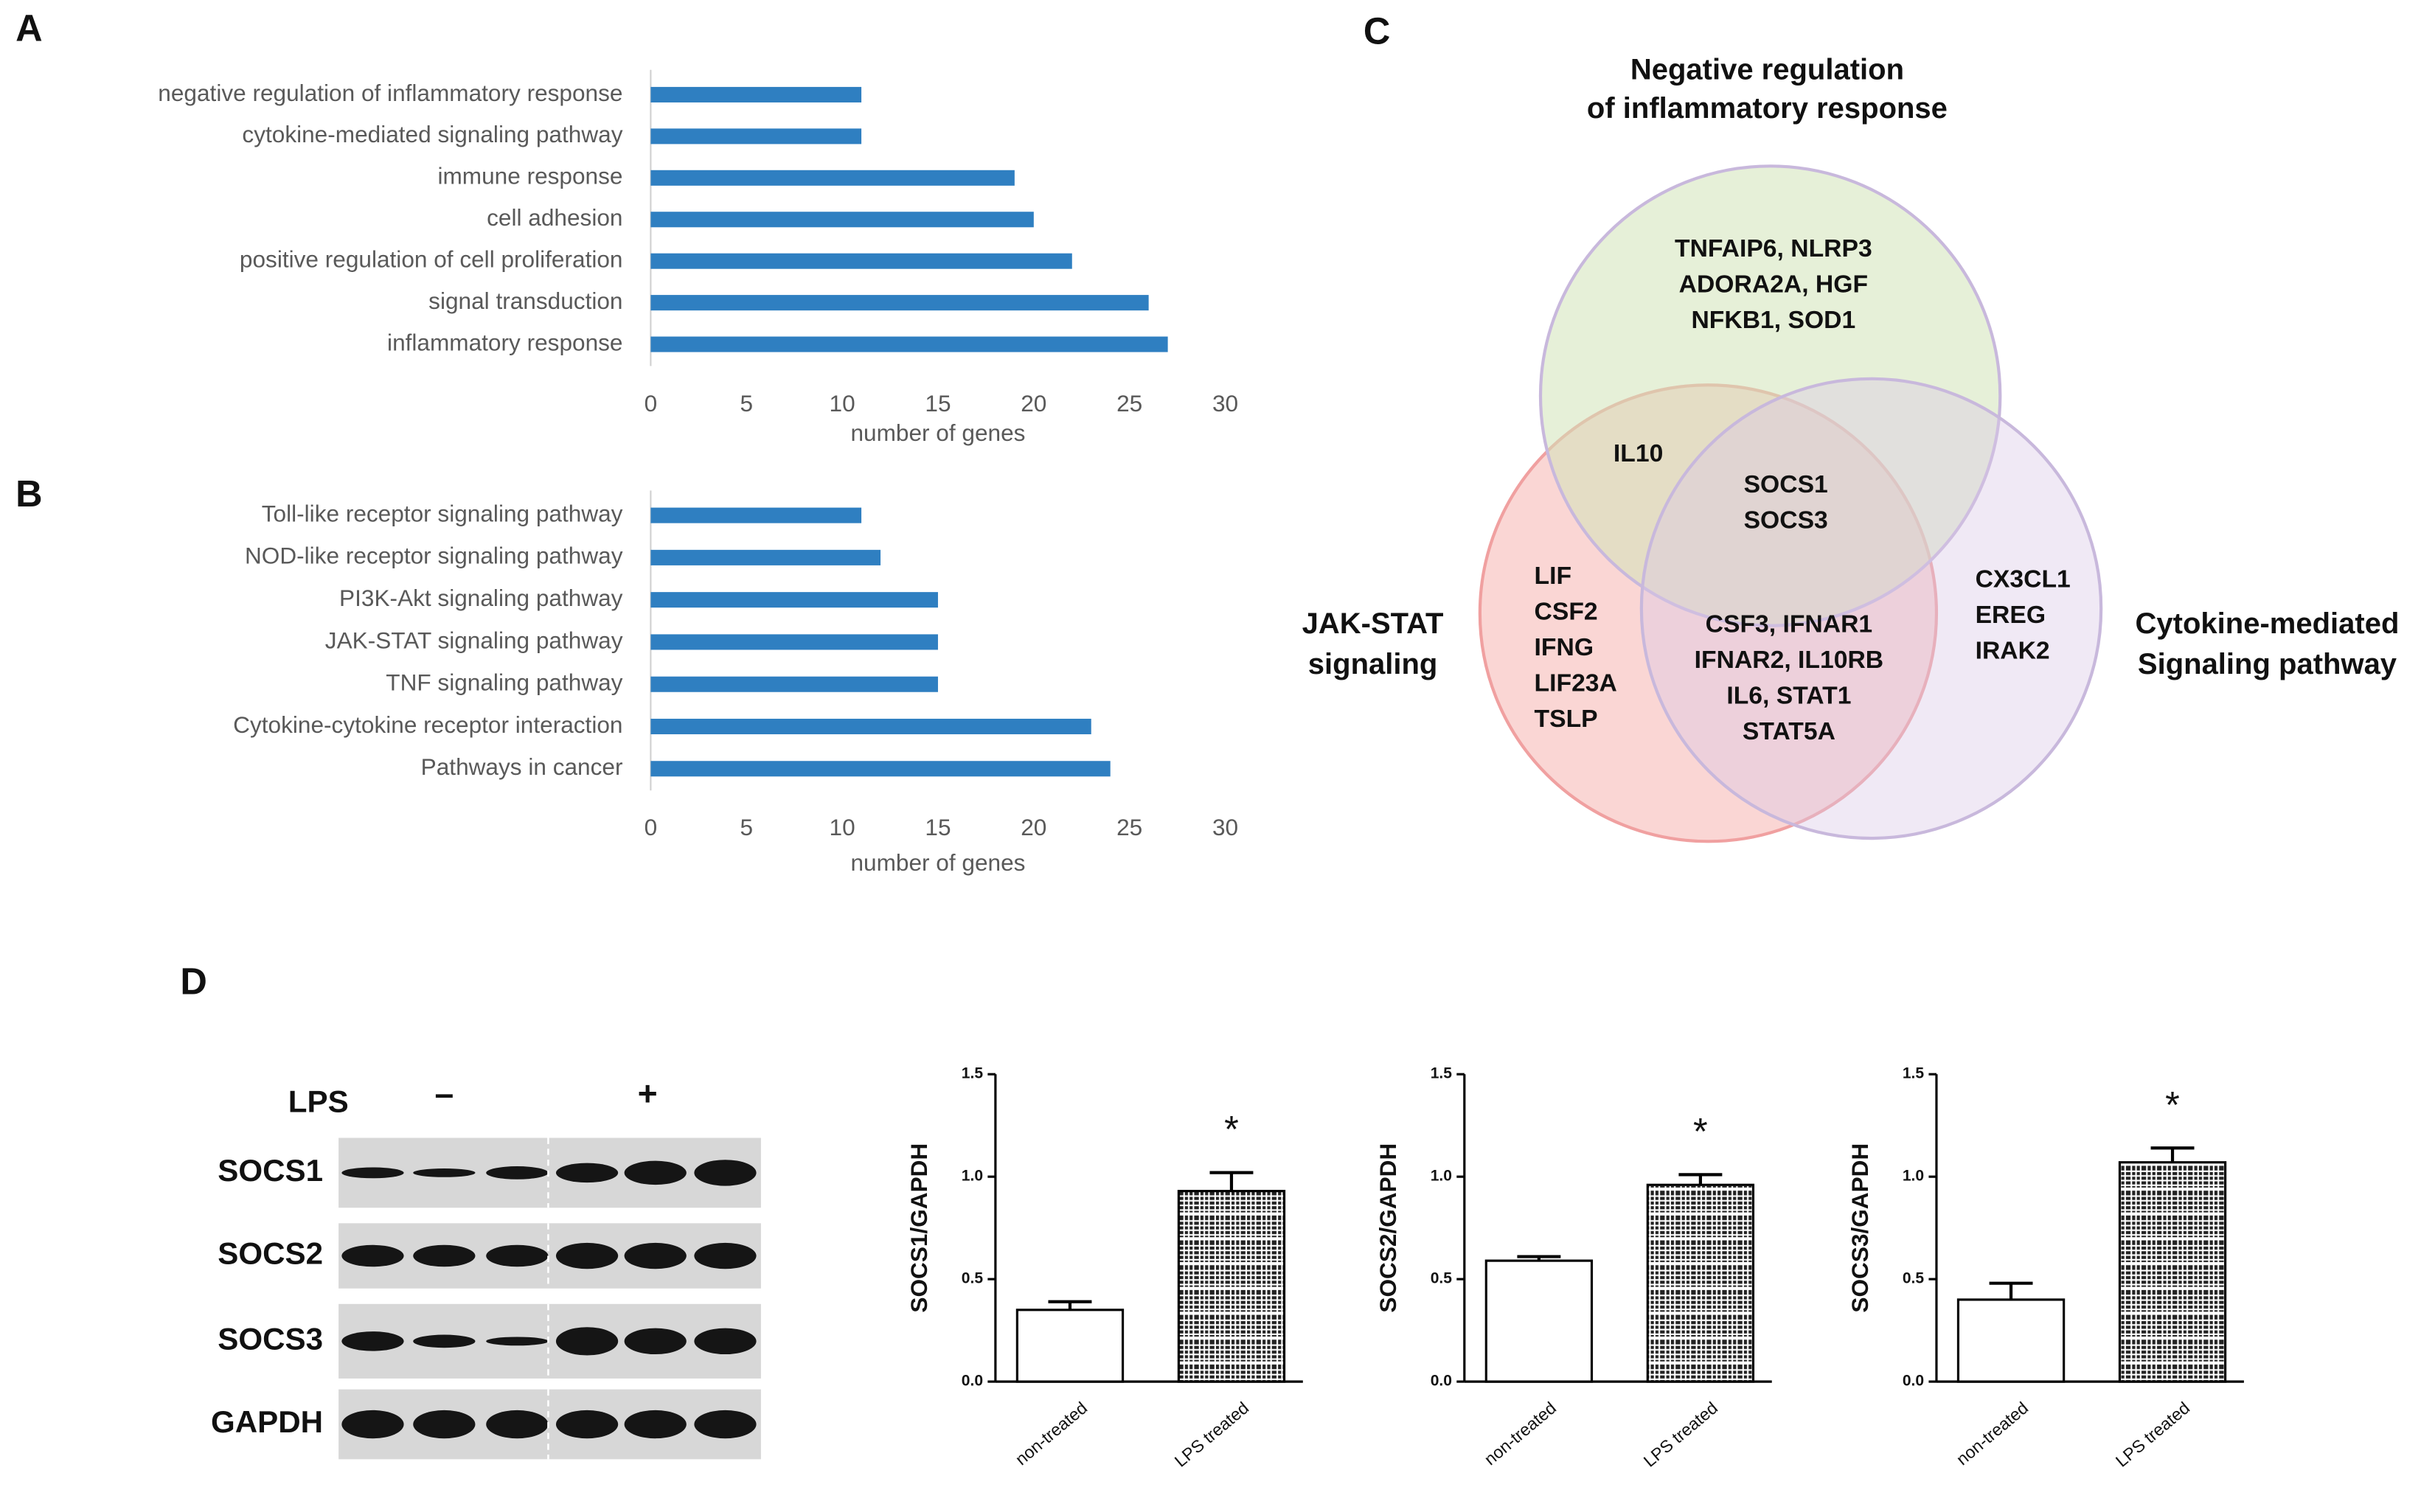 The height and width of the screenshot is (1512, 2435). What do you see at coordinates (938, 827) in the screenshot?
I see `x-tick-label: 15` at bounding box center [938, 827].